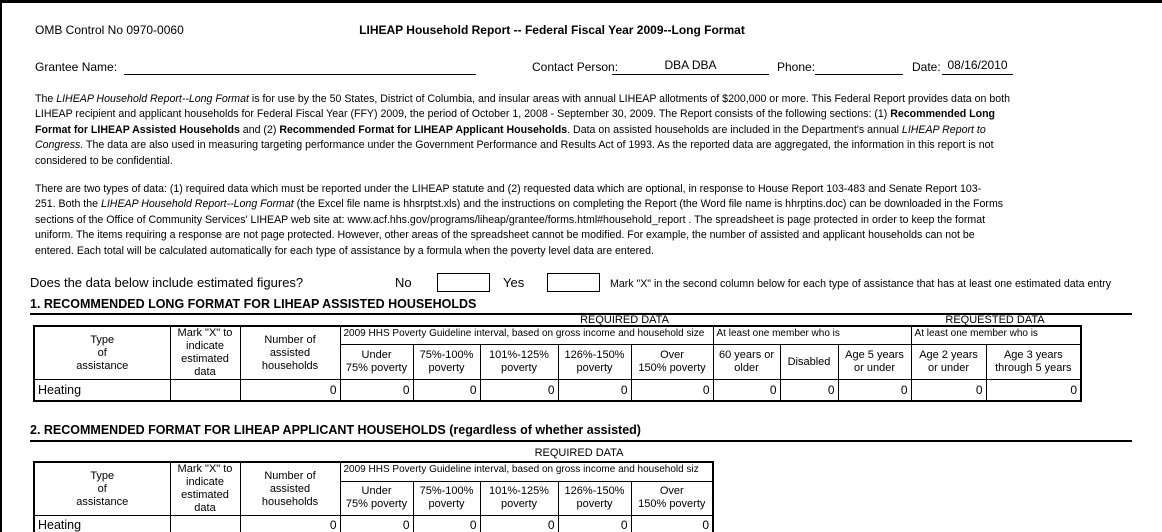 Image resolution: width=1162 pixels, height=532 pixels. Describe the element at coordinates (205, 352) in the screenshot. I see `col-header-mark-x-1: Mark "X" to indicate estimated data` at that location.